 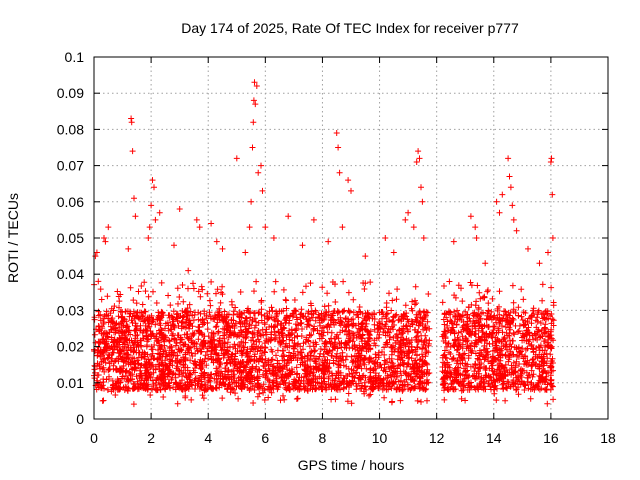 What do you see at coordinates (70, 238) in the screenshot?
I see `y-tick-label: 0.05` at bounding box center [70, 238].